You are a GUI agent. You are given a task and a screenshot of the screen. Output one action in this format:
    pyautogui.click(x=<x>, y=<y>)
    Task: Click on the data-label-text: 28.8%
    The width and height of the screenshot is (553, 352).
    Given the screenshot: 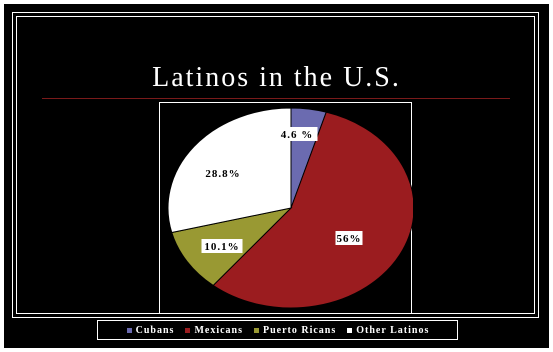 What is the action you would take?
    pyautogui.click(x=222, y=174)
    